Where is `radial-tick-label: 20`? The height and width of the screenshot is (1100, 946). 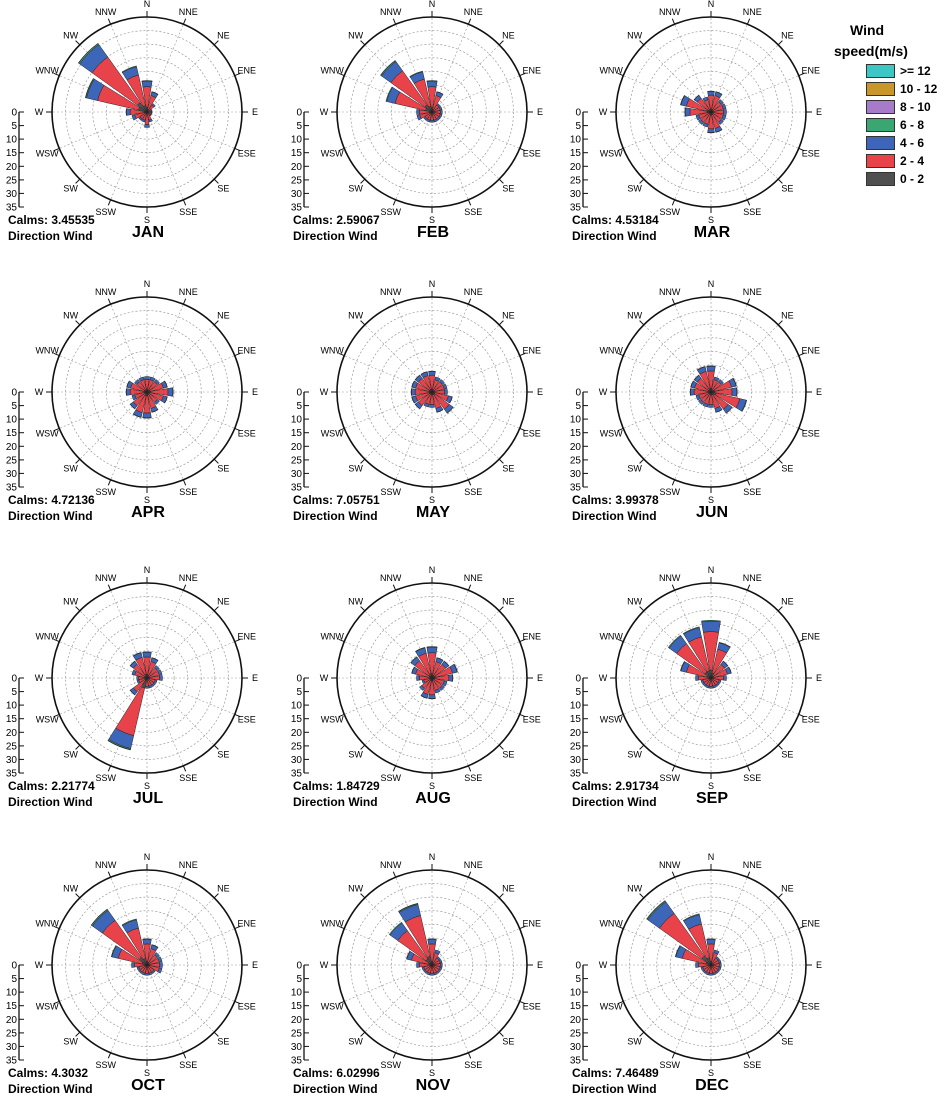
radial-tick-label: 20 is located at coordinates (297, 447).